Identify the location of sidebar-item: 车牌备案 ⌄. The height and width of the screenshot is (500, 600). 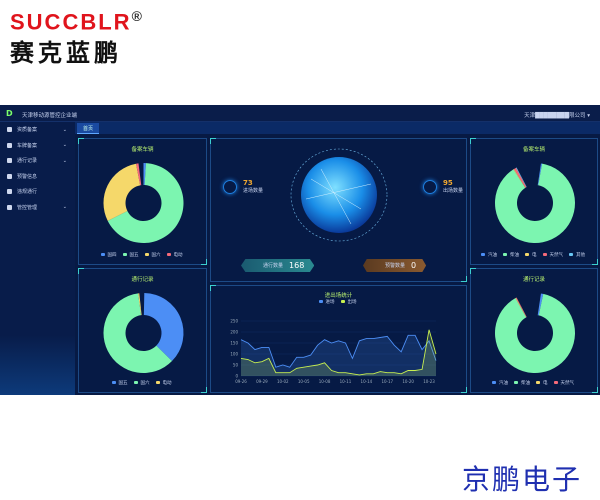
(37, 146).